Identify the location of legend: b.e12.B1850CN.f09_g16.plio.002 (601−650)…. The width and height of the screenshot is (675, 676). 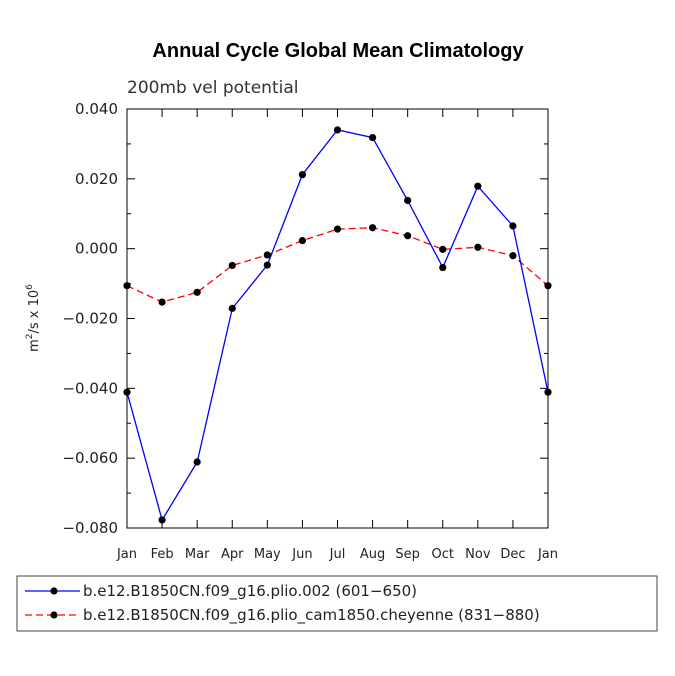
(337, 603).